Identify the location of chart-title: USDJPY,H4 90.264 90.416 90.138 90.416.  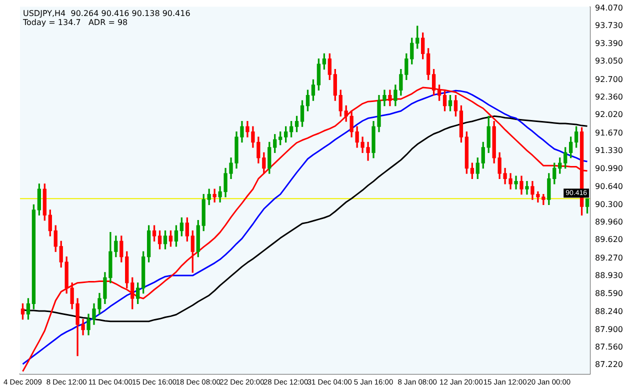
(106, 13).